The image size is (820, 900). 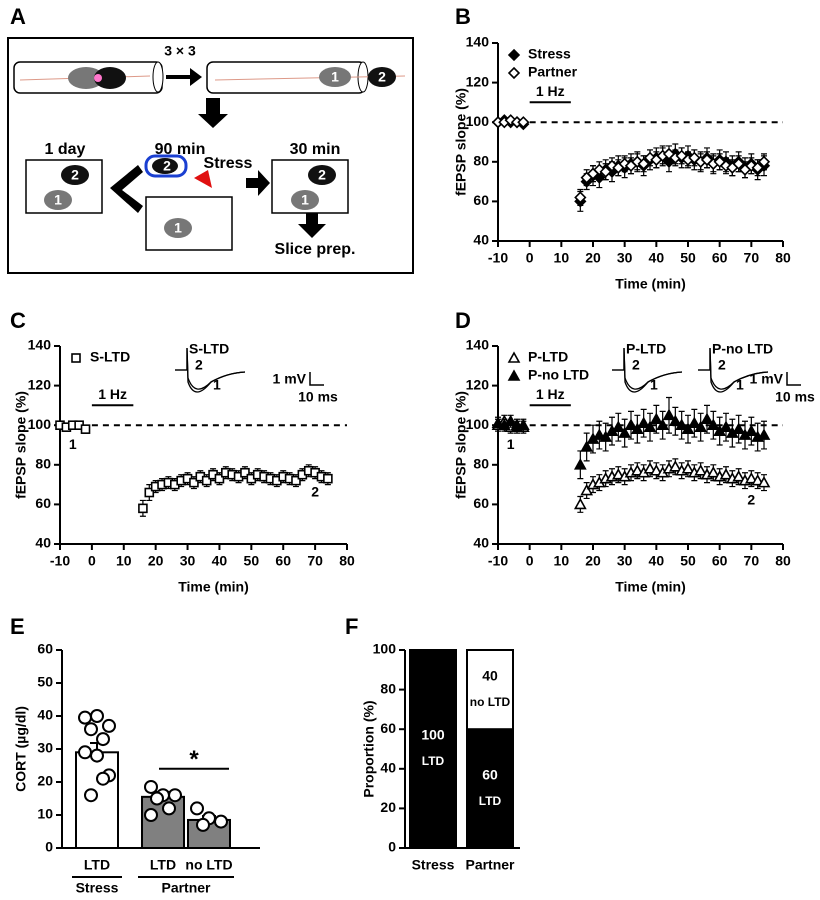 I want to click on value-label: 60, so click(x=490, y=774).